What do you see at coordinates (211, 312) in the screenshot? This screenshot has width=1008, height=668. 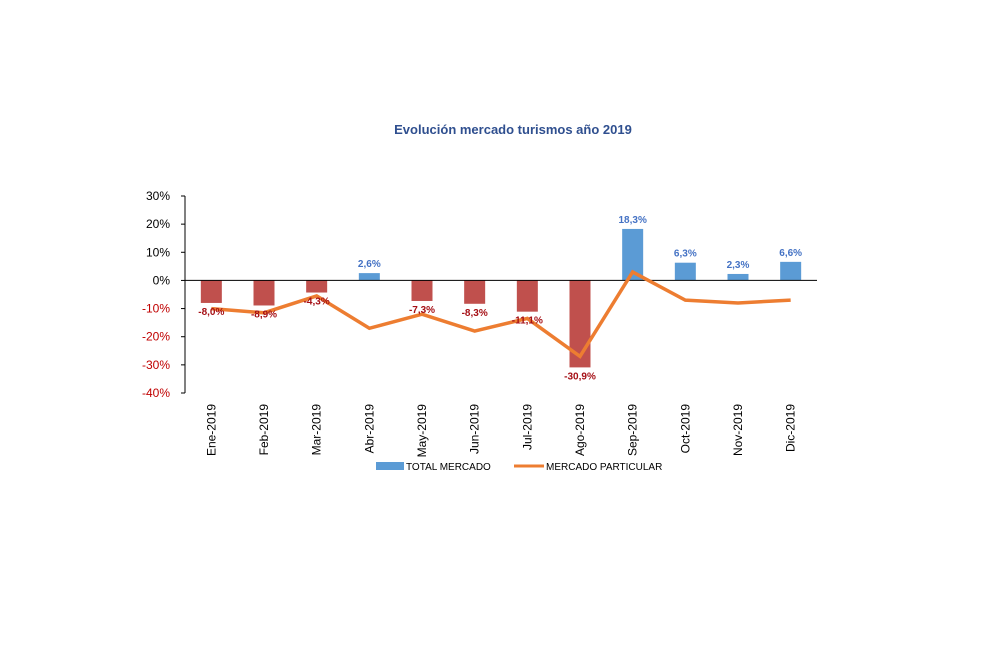 I see `data-label: -8,0%` at bounding box center [211, 312].